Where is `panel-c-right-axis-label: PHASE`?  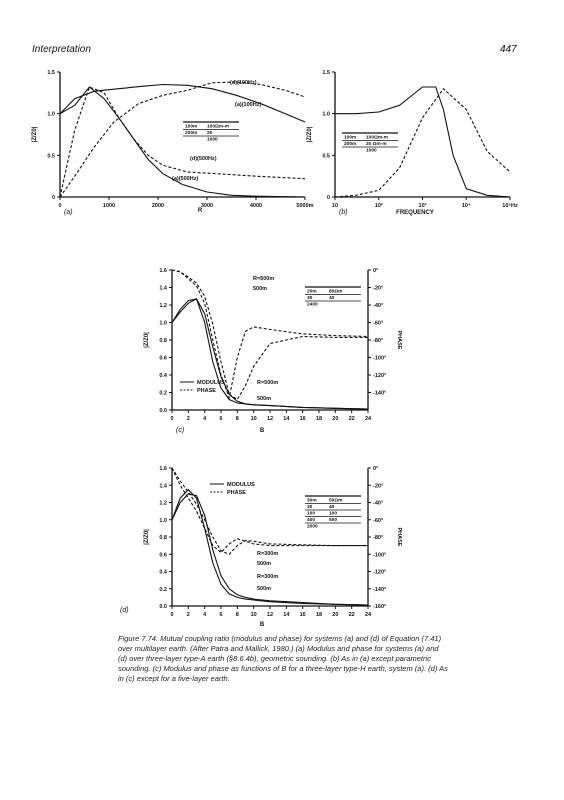 panel-c-right-axis-label: PHASE is located at coordinates (399, 340).